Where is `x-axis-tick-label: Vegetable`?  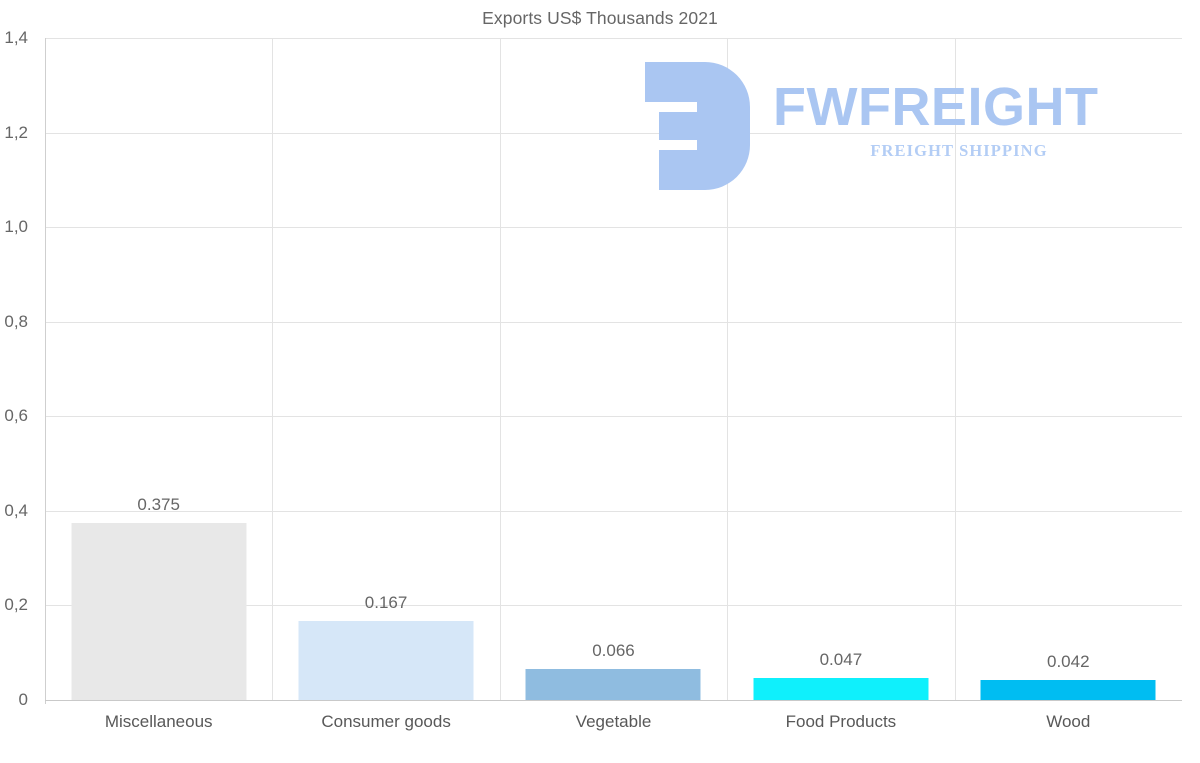 x-axis-tick-label: Vegetable is located at coordinates (613, 721).